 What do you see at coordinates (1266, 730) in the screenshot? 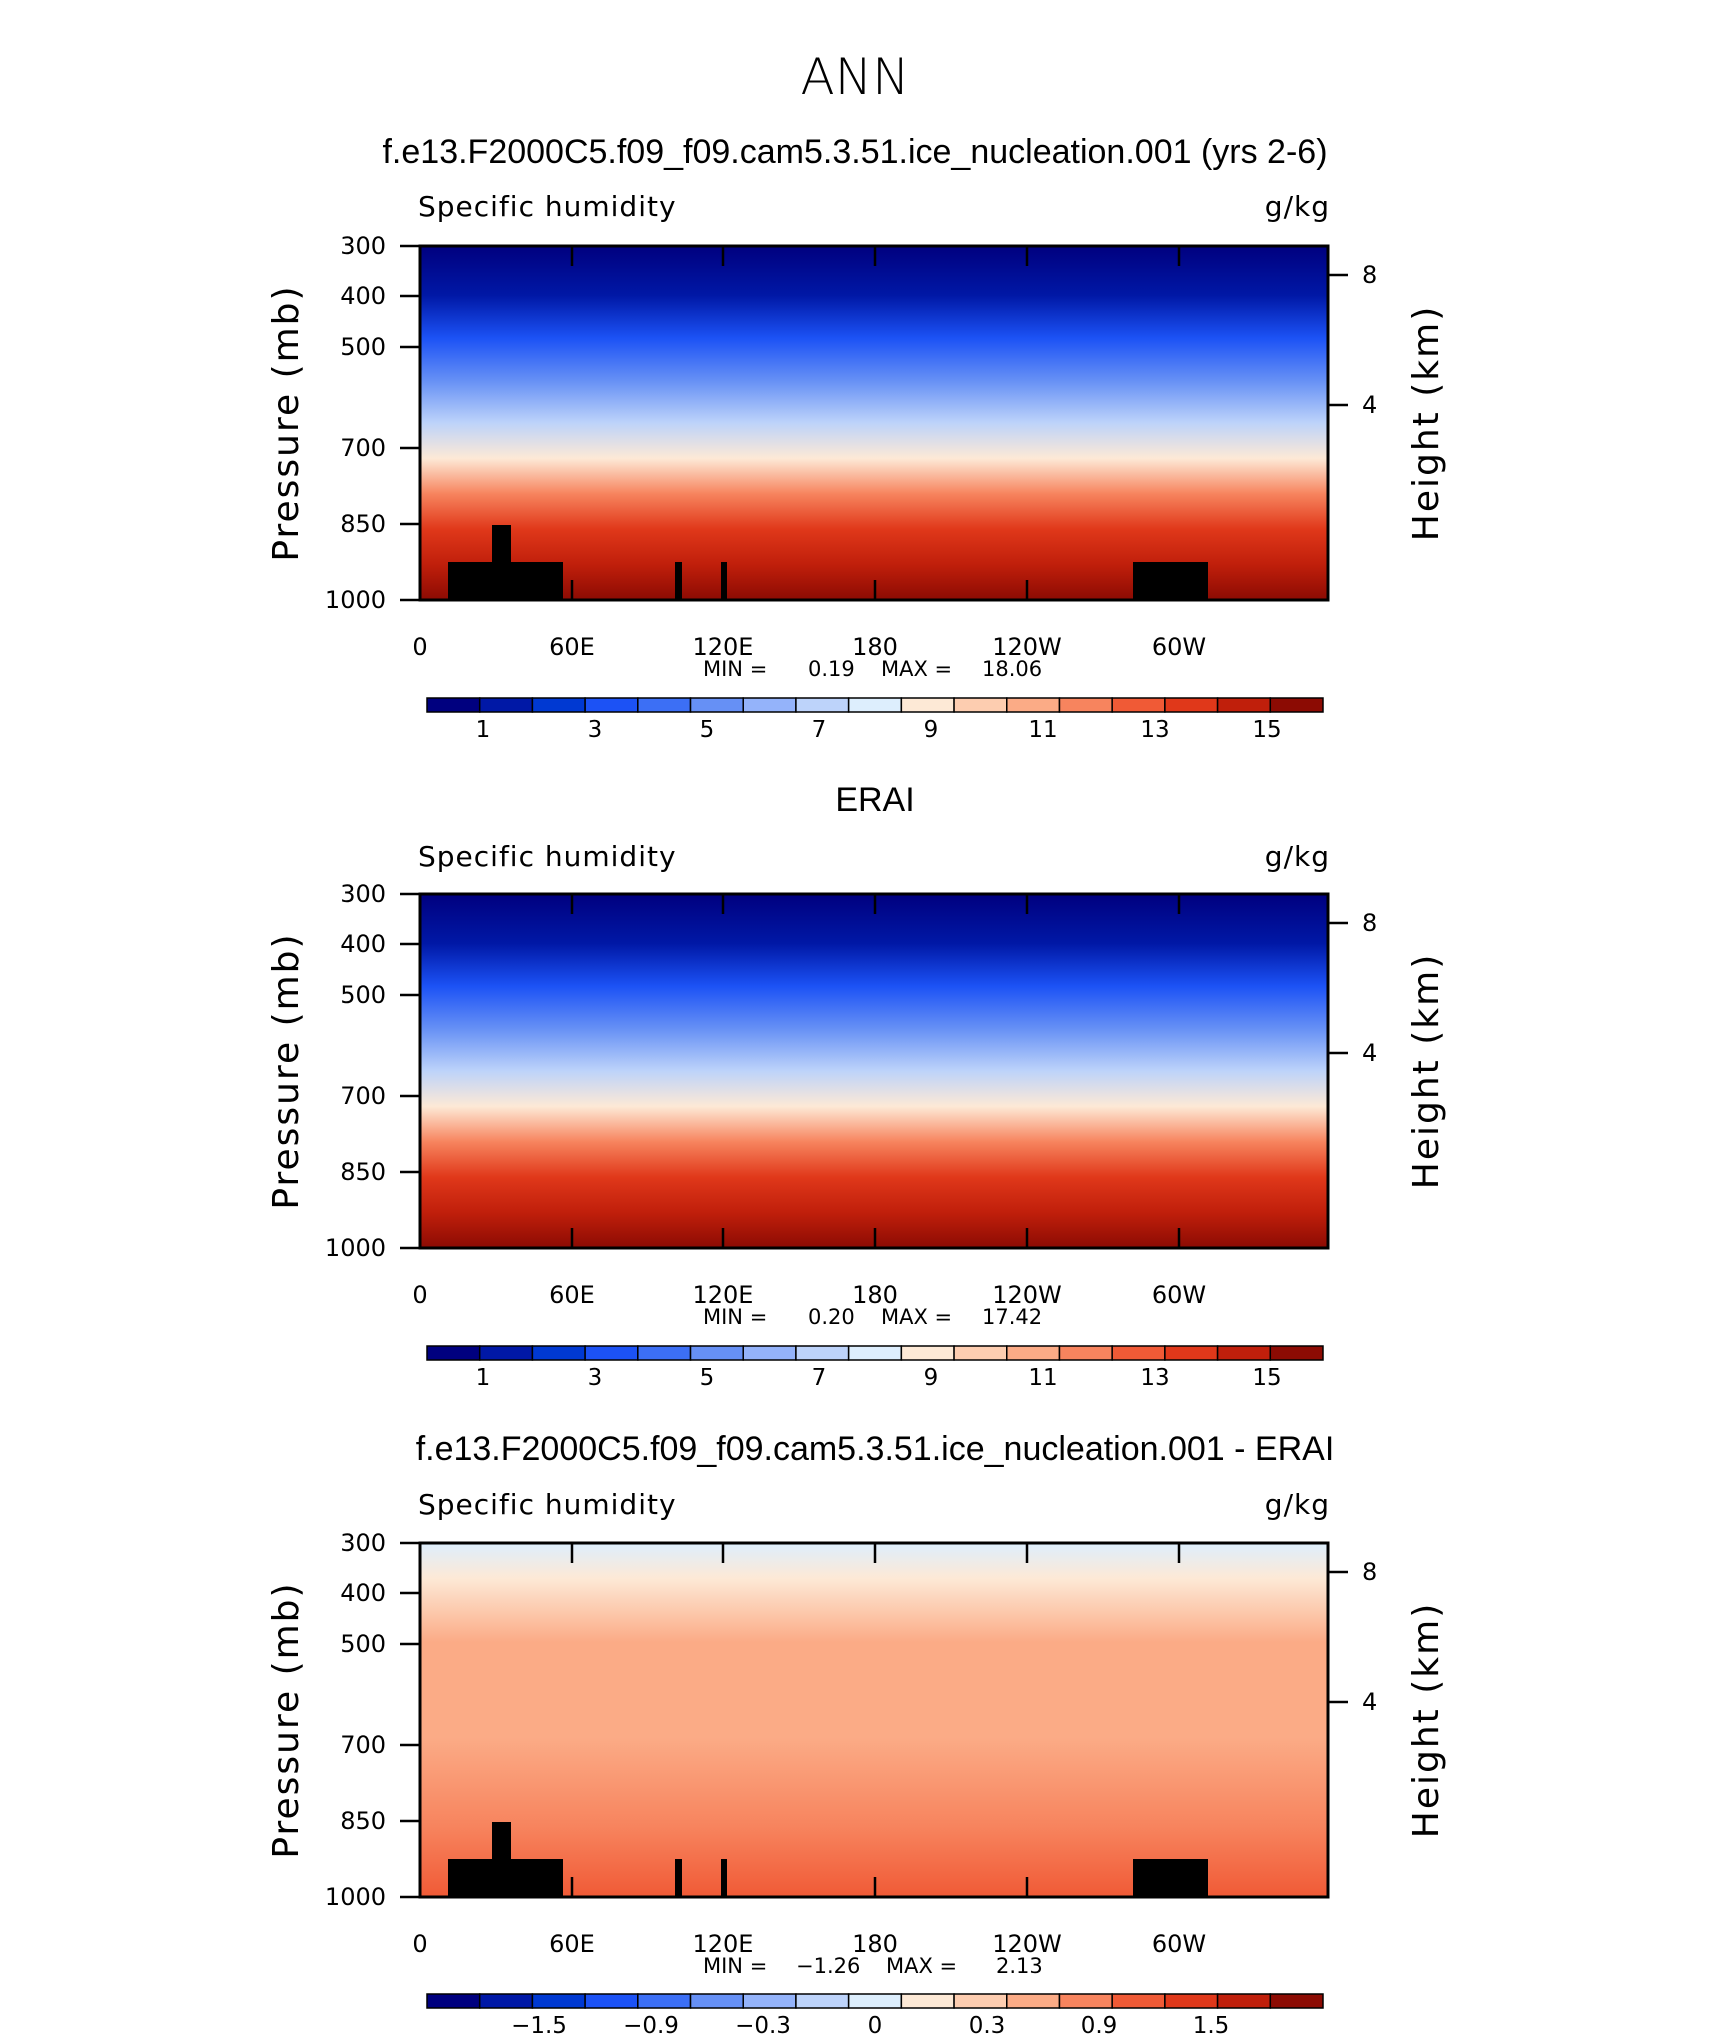
I see `colorbar-label: 15` at bounding box center [1266, 730].